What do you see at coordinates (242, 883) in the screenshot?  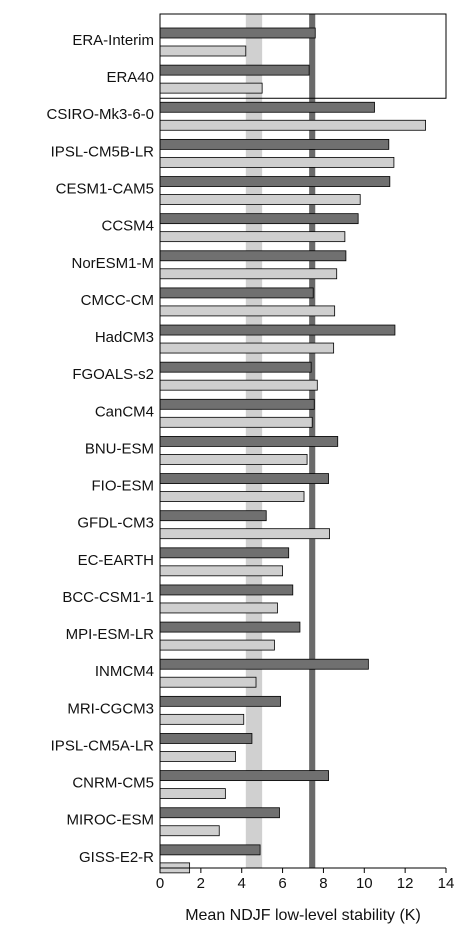 I see `x-tick-label: 4` at bounding box center [242, 883].